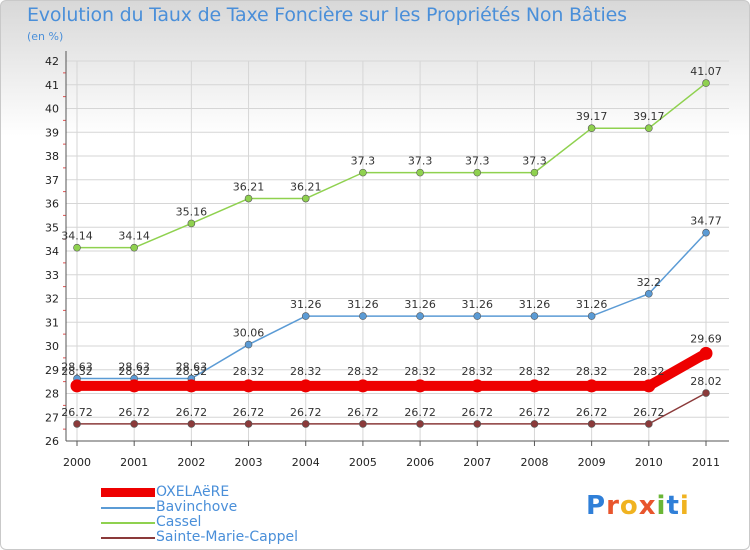 This screenshot has height=550, width=750. I want to click on x-tick-label: 2007, so click(477, 462).